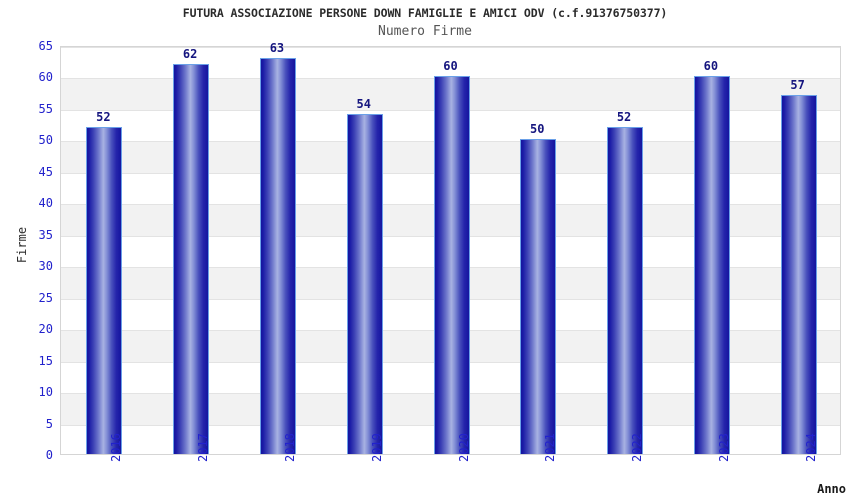 The height and width of the screenshot is (500, 850). Describe the element at coordinates (797, 85) in the screenshot. I see `bar-value-label: 57` at that location.